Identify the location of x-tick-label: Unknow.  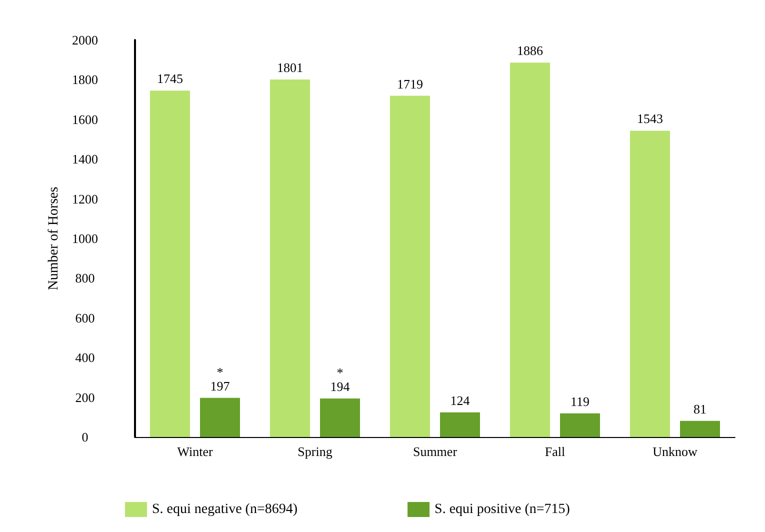
(675, 451).